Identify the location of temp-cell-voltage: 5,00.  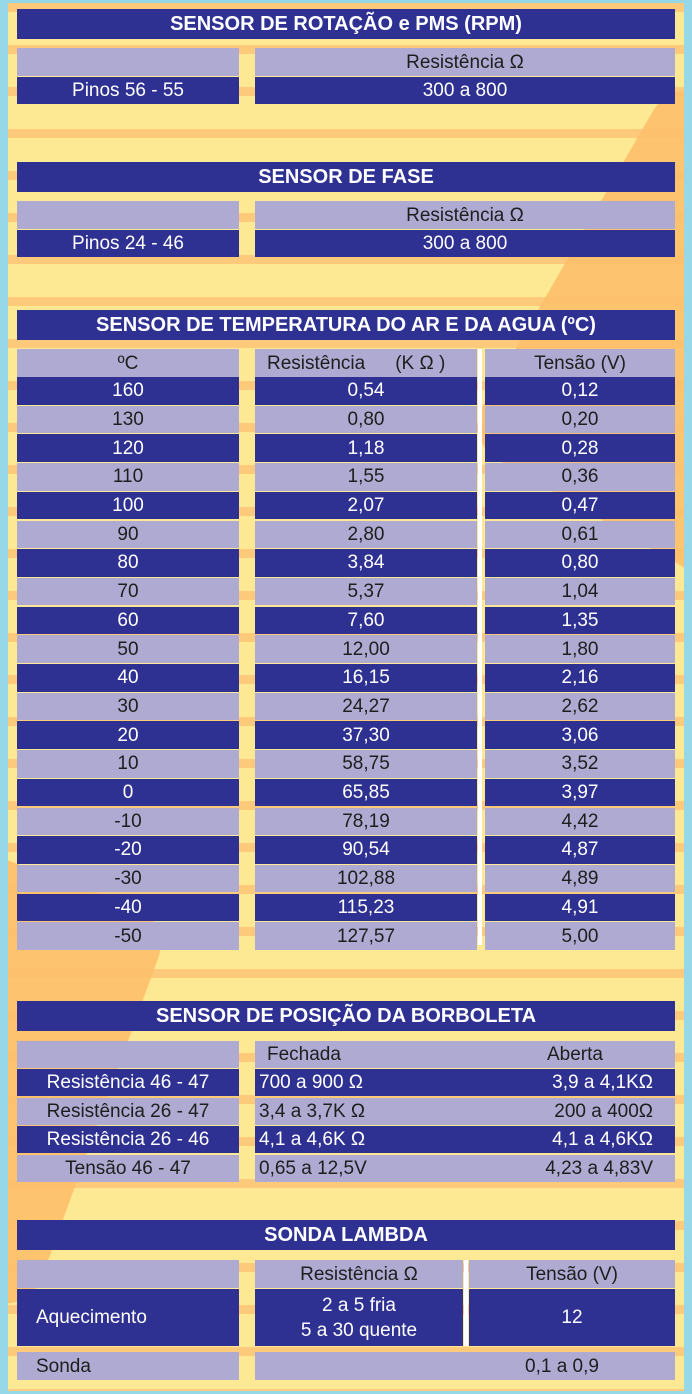
(580, 936).